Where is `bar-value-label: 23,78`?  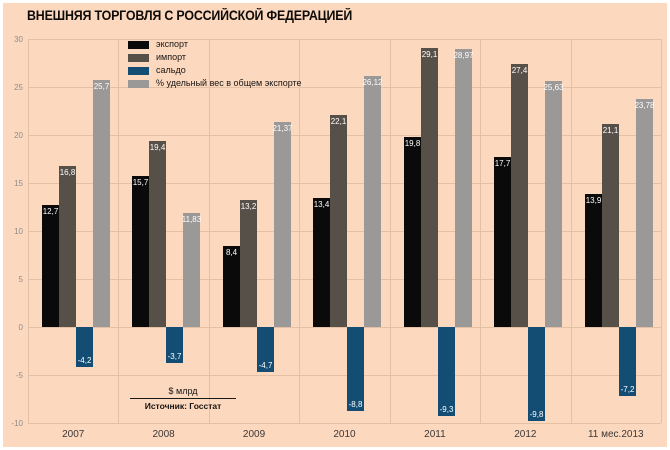 bar-value-label: 23,78 is located at coordinates (644, 105).